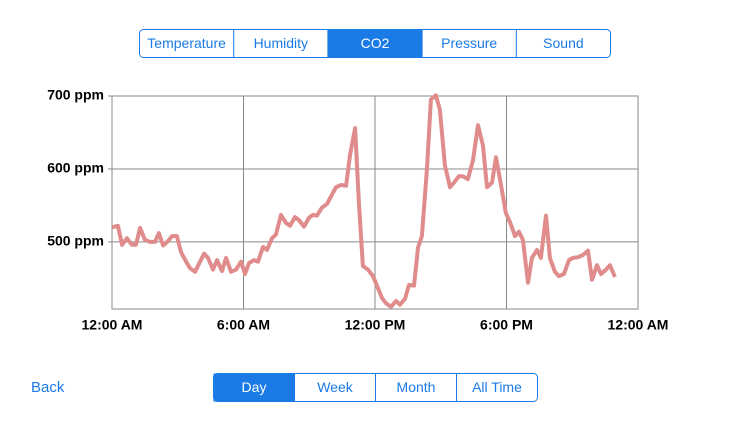  Describe the element at coordinates (469, 43) in the screenshot. I see `sensor-tab-item: Pressure` at that location.